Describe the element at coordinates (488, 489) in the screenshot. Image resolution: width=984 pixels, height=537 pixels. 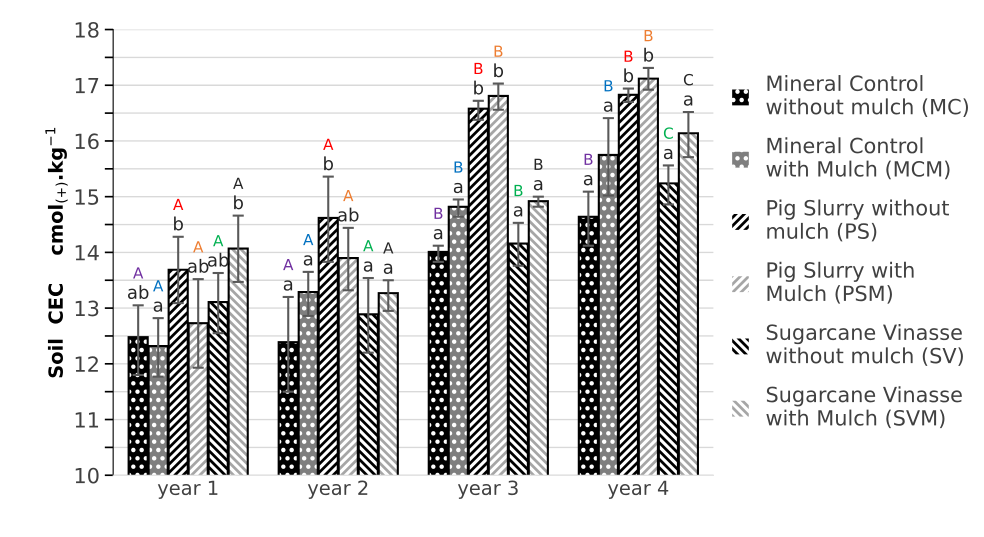
I see `x-tick-label: year 3` at that location.